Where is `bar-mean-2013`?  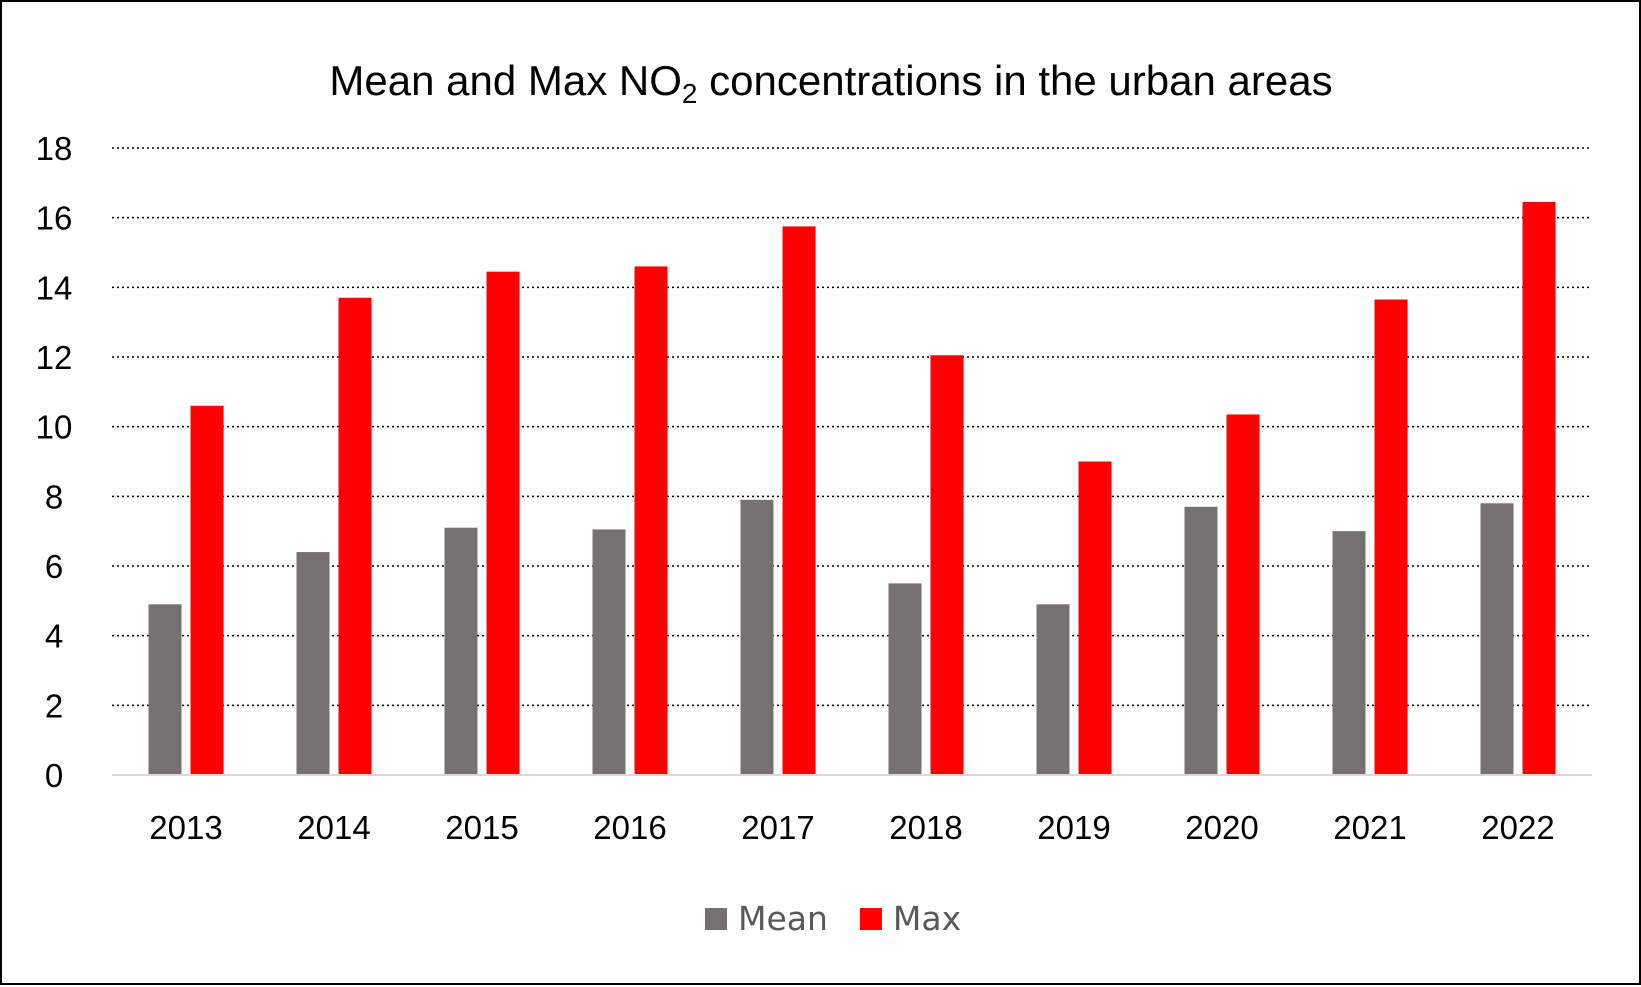 bar-mean-2013 is located at coordinates (165, 689).